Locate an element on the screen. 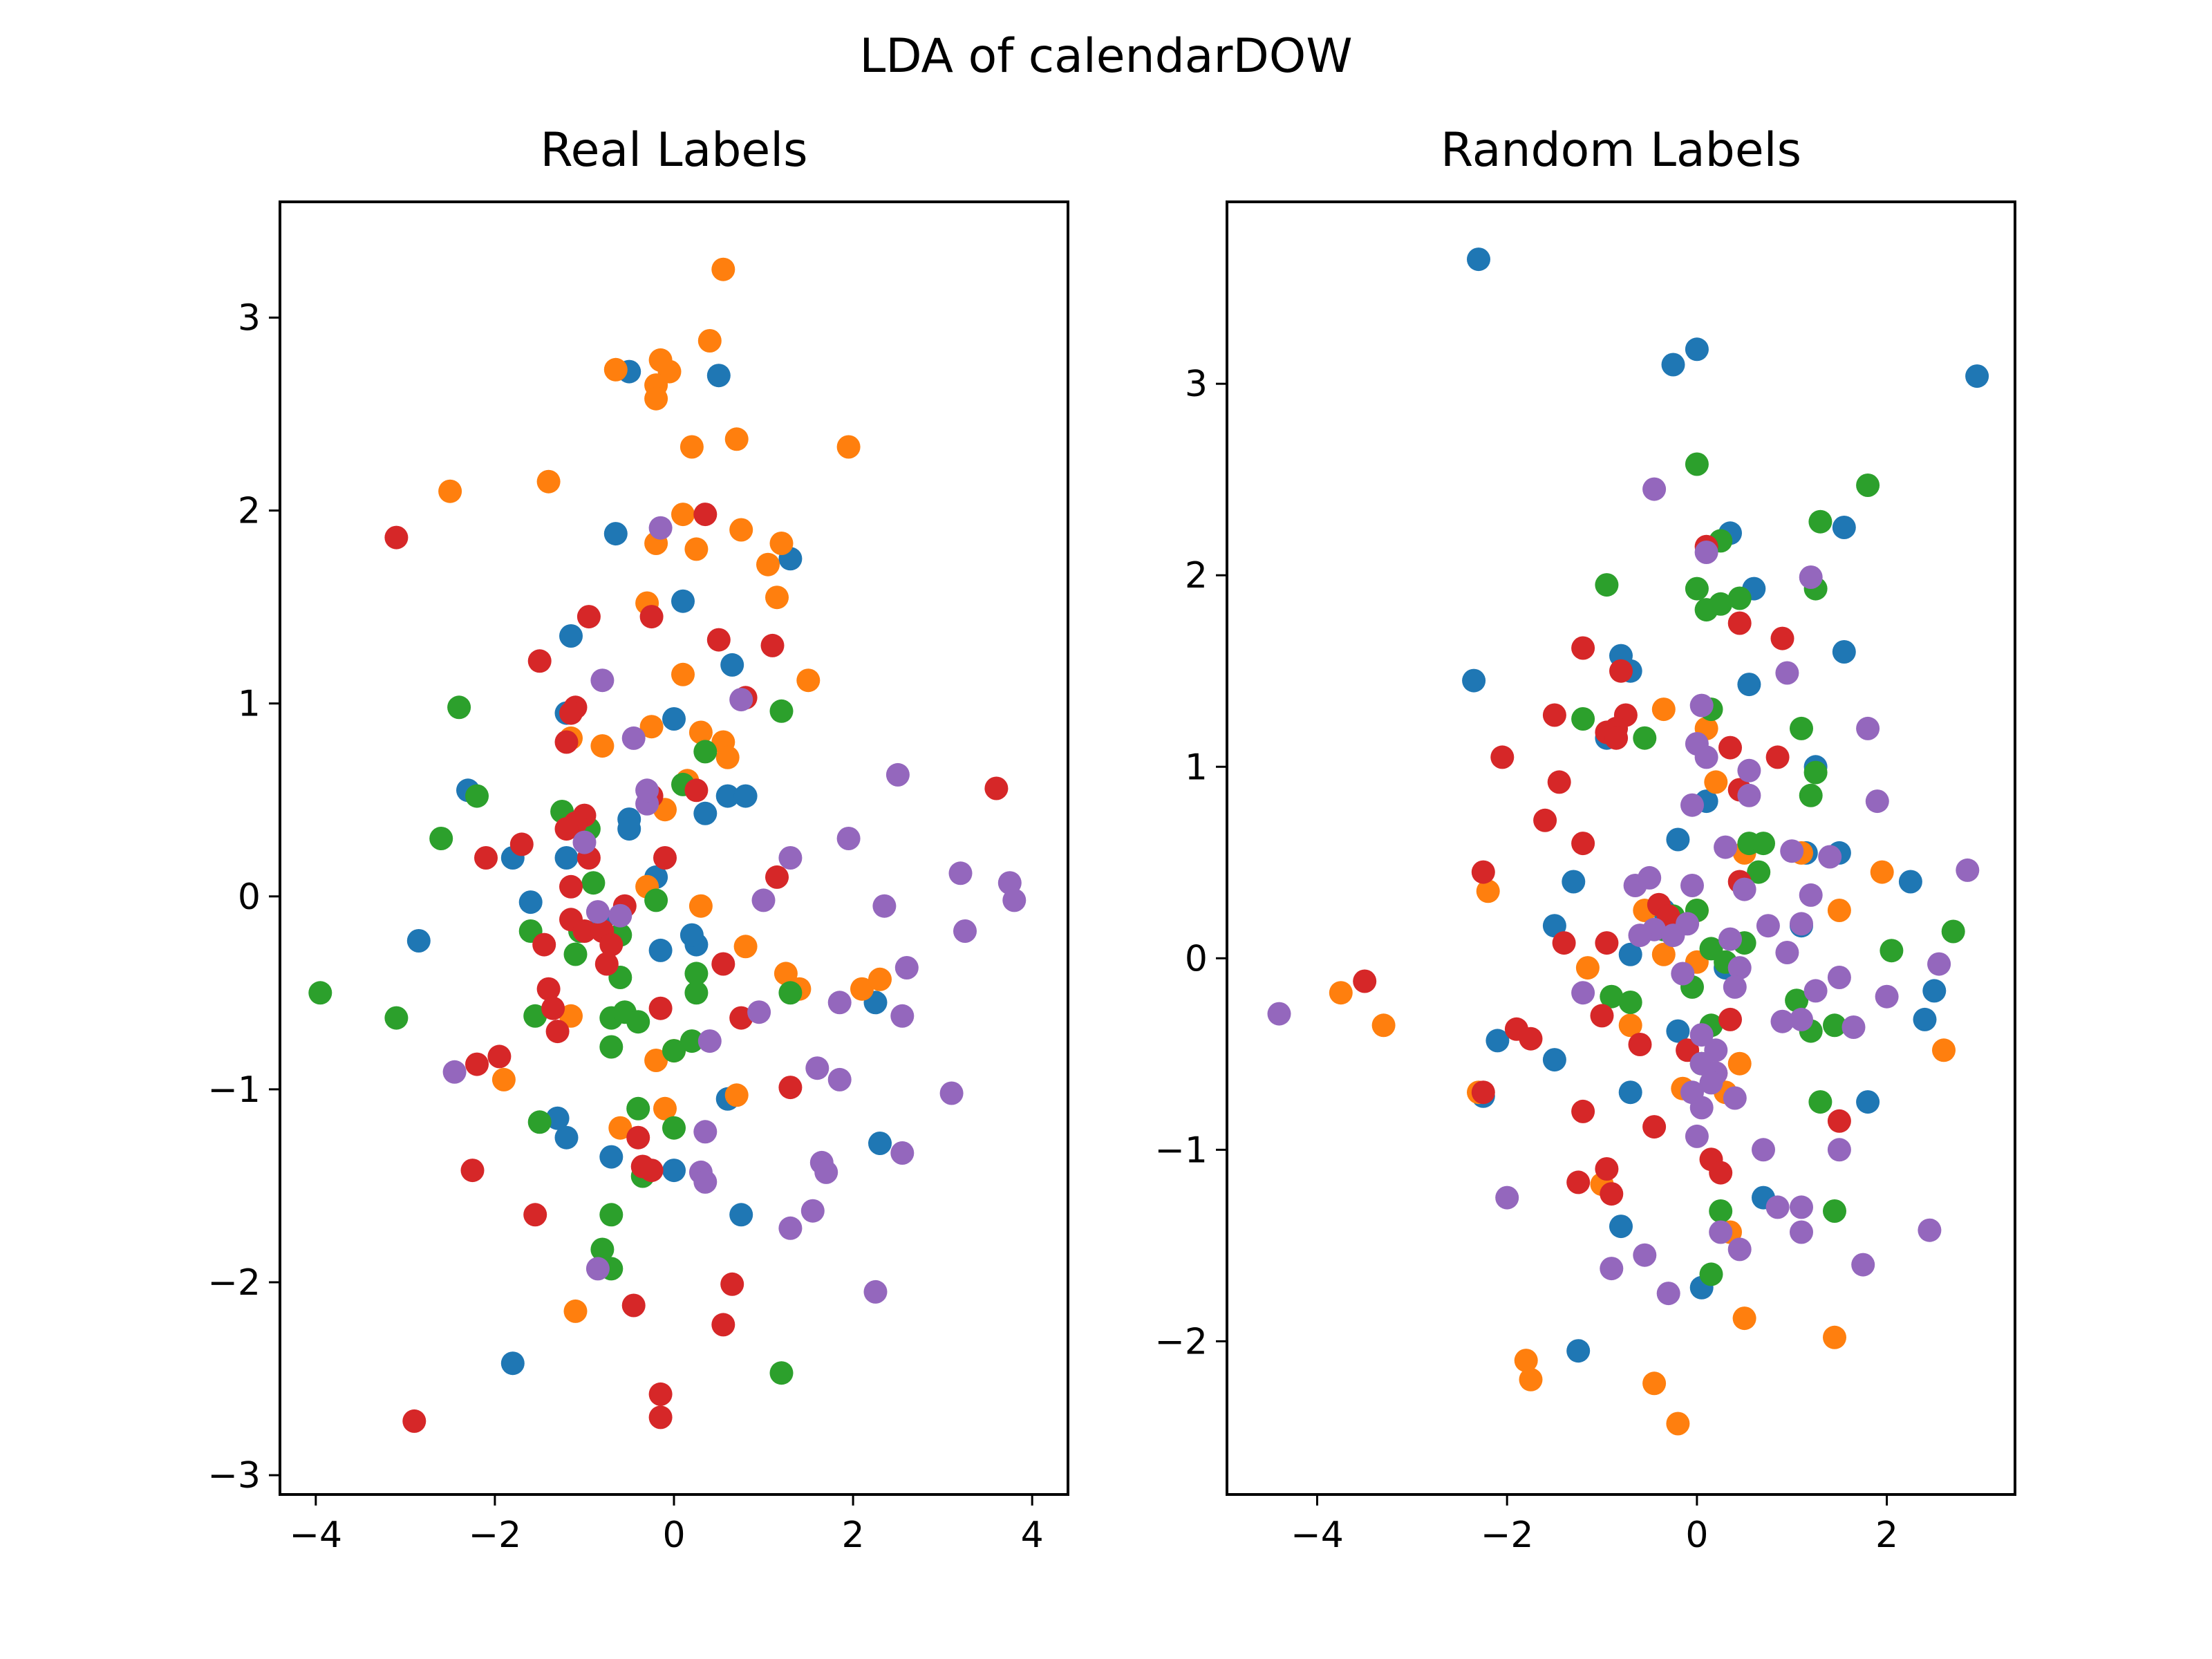  y-axis-ticks: −2 −1 0 1 2 3 is located at coordinates (1190, 863).